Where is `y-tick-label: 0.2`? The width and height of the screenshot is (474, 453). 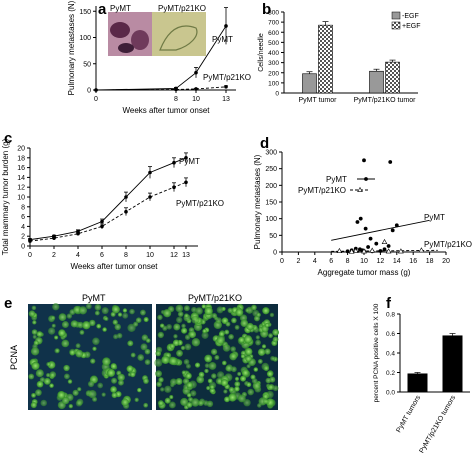
y-tick-label: 0.2 is located at coordinates (390, 373).